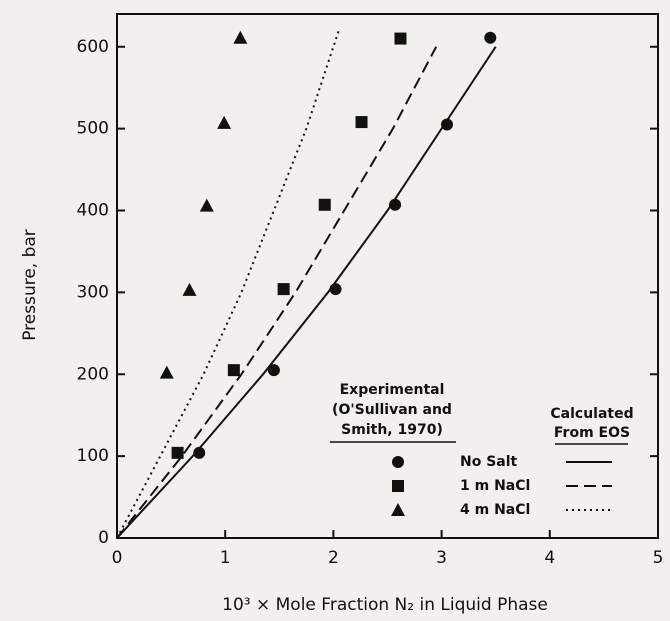  What do you see at coordinates (93, 374) in the screenshot?
I see `y-tick-label: 200` at bounding box center [93, 374].